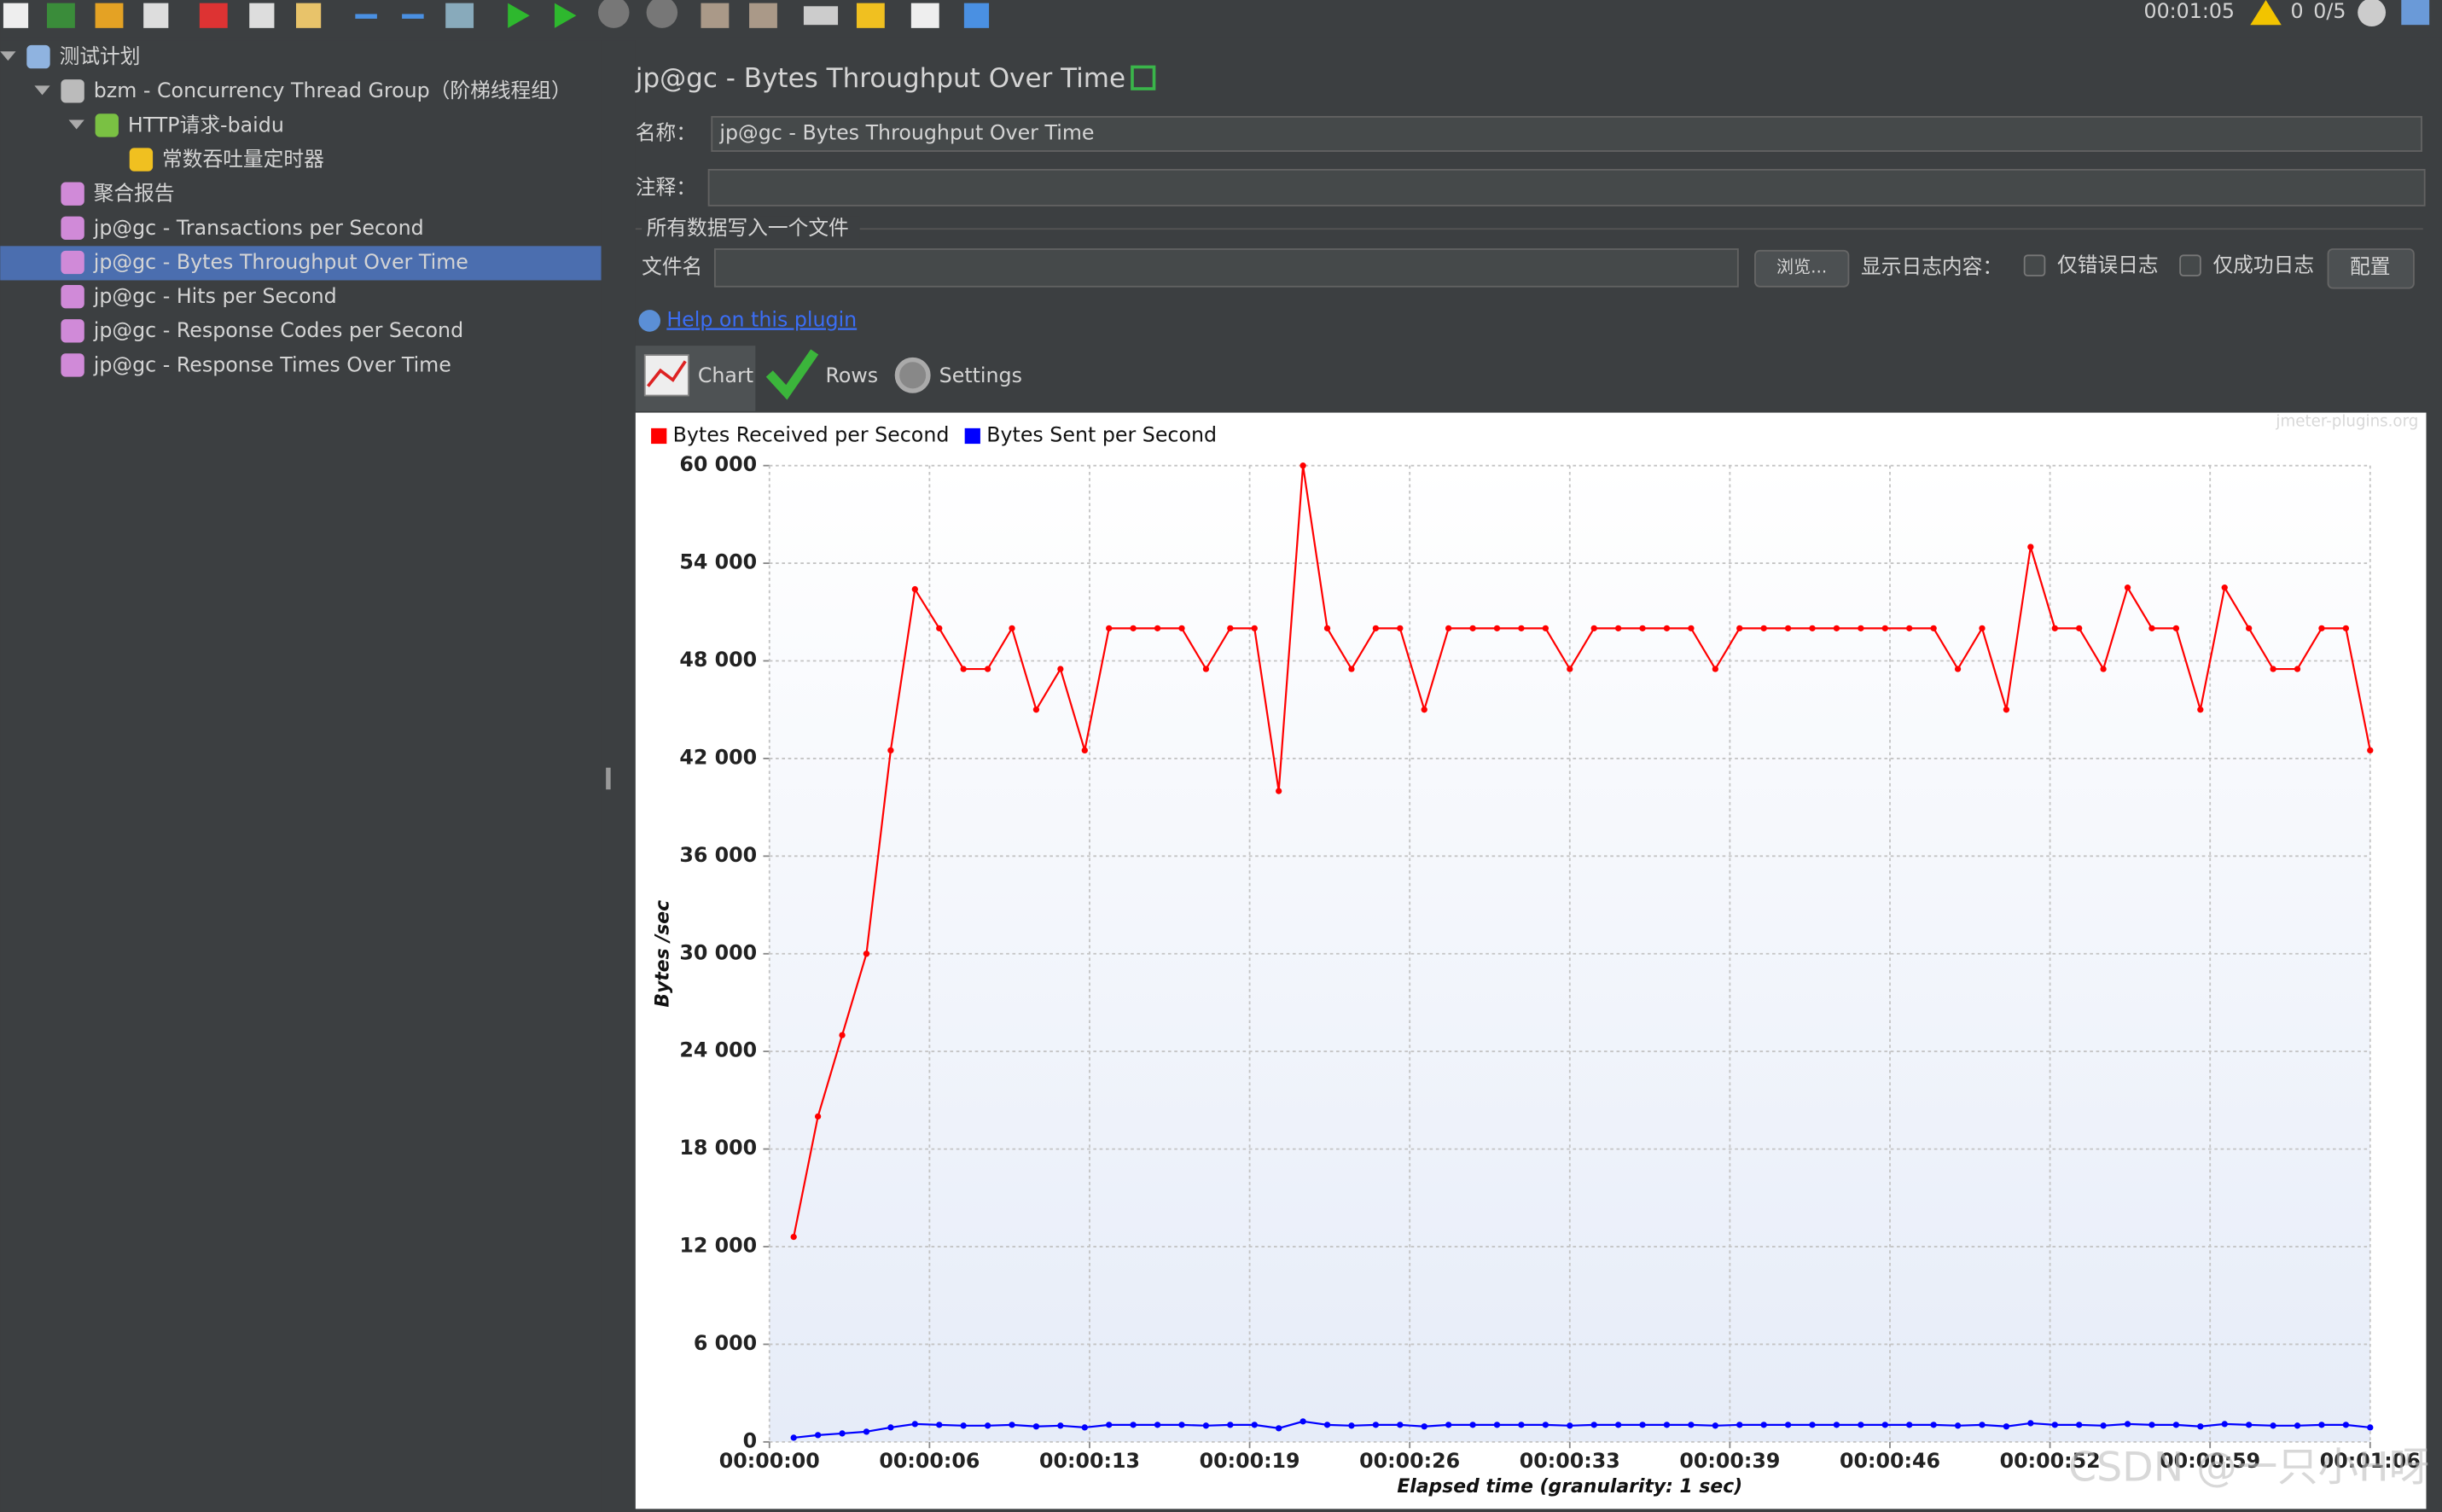  Describe the element at coordinates (1566, 133) in the screenshot. I see `name-field` at that location.